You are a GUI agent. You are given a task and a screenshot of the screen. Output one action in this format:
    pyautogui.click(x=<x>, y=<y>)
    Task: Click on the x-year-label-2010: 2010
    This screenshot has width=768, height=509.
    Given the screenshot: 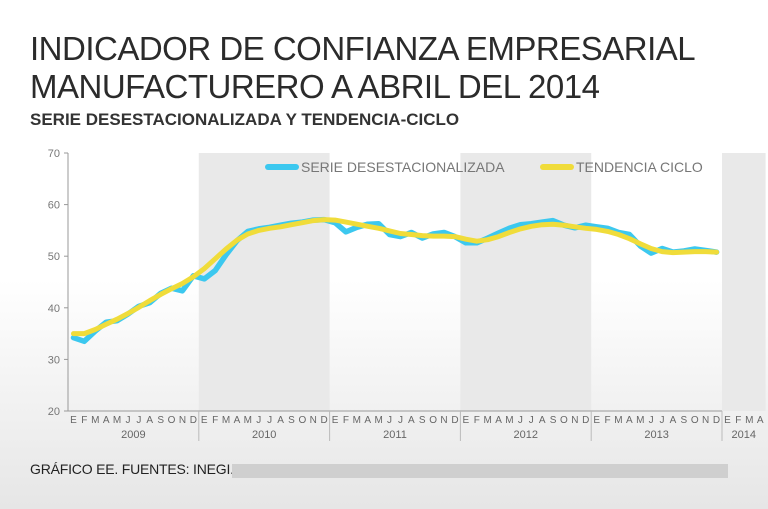 What is the action you would take?
    pyautogui.click(x=264, y=435)
    